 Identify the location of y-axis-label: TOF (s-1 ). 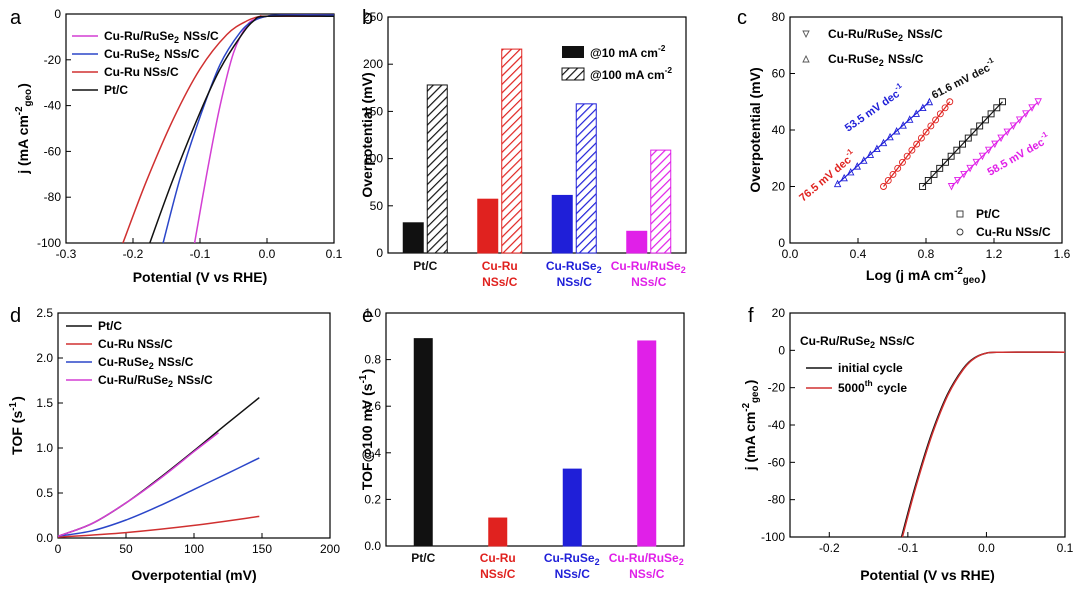
(16, 425).